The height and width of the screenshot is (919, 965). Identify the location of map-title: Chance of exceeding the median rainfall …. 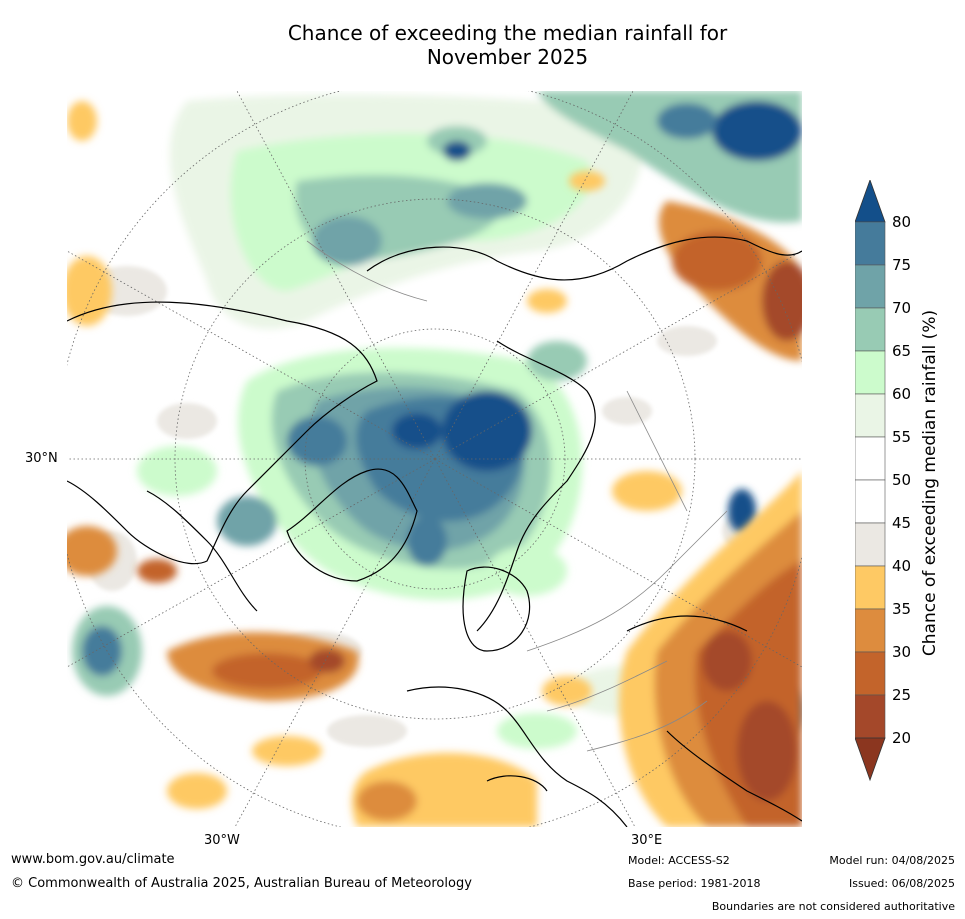
(507, 45).